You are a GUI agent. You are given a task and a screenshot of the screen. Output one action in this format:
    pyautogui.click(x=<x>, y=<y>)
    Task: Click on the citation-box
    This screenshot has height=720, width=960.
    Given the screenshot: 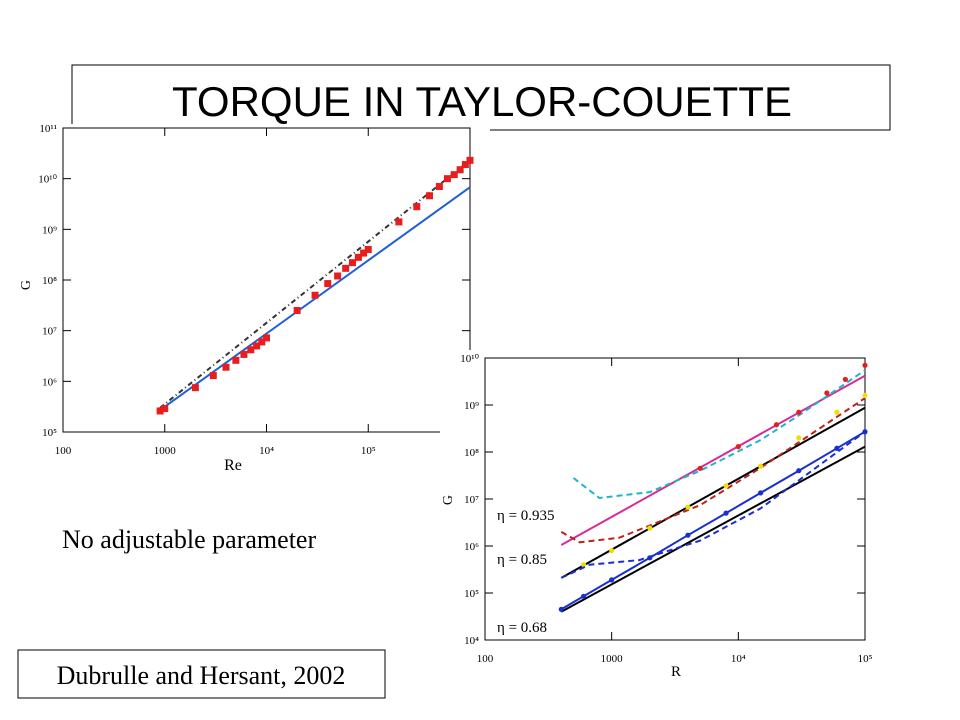 What is the action you would take?
    pyautogui.click(x=201, y=674)
    